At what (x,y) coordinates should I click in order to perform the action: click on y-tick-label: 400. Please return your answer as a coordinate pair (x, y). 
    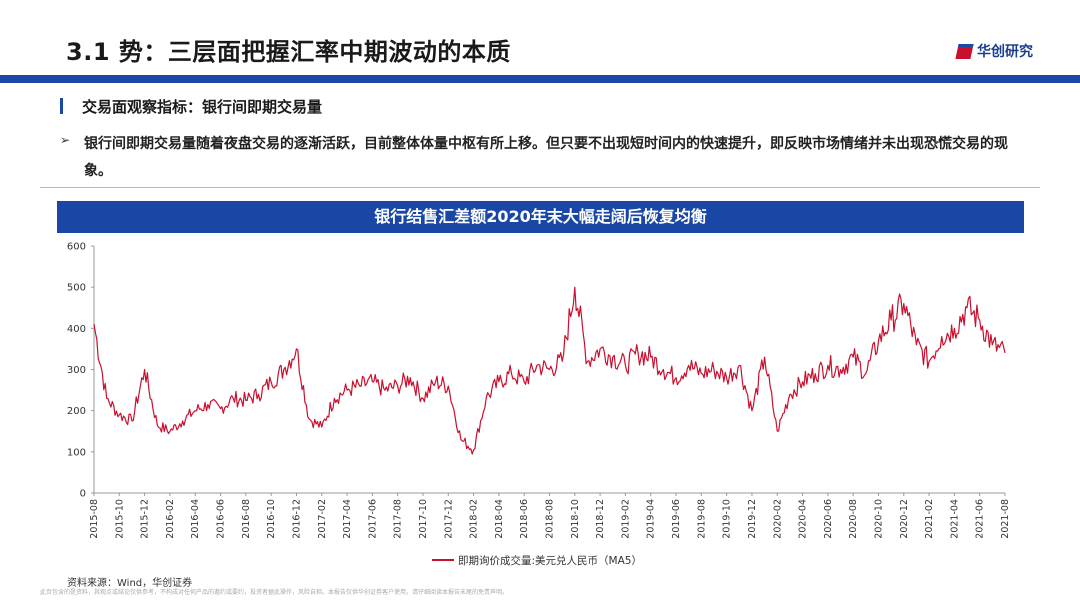
    Looking at the image, I should click on (76, 329).